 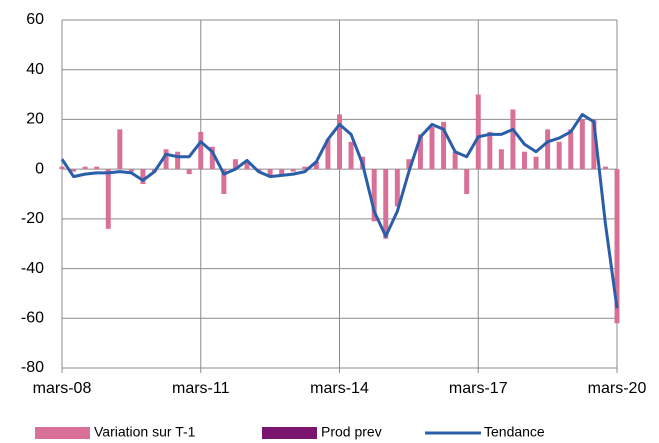 What do you see at coordinates (35, 69) in the screenshot?
I see `y-tick-label: 40` at bounding box center [35, 69].